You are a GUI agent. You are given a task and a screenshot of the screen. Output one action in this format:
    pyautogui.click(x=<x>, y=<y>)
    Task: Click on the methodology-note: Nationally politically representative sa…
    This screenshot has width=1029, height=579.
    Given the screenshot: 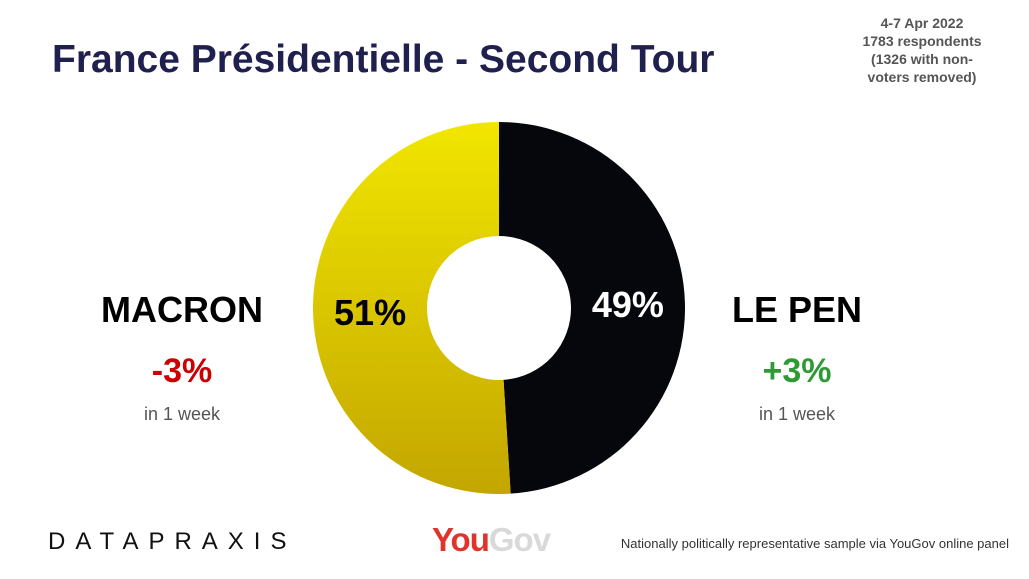 What is the action you would take?
    pyautogui.click(x=814, y=543)
    